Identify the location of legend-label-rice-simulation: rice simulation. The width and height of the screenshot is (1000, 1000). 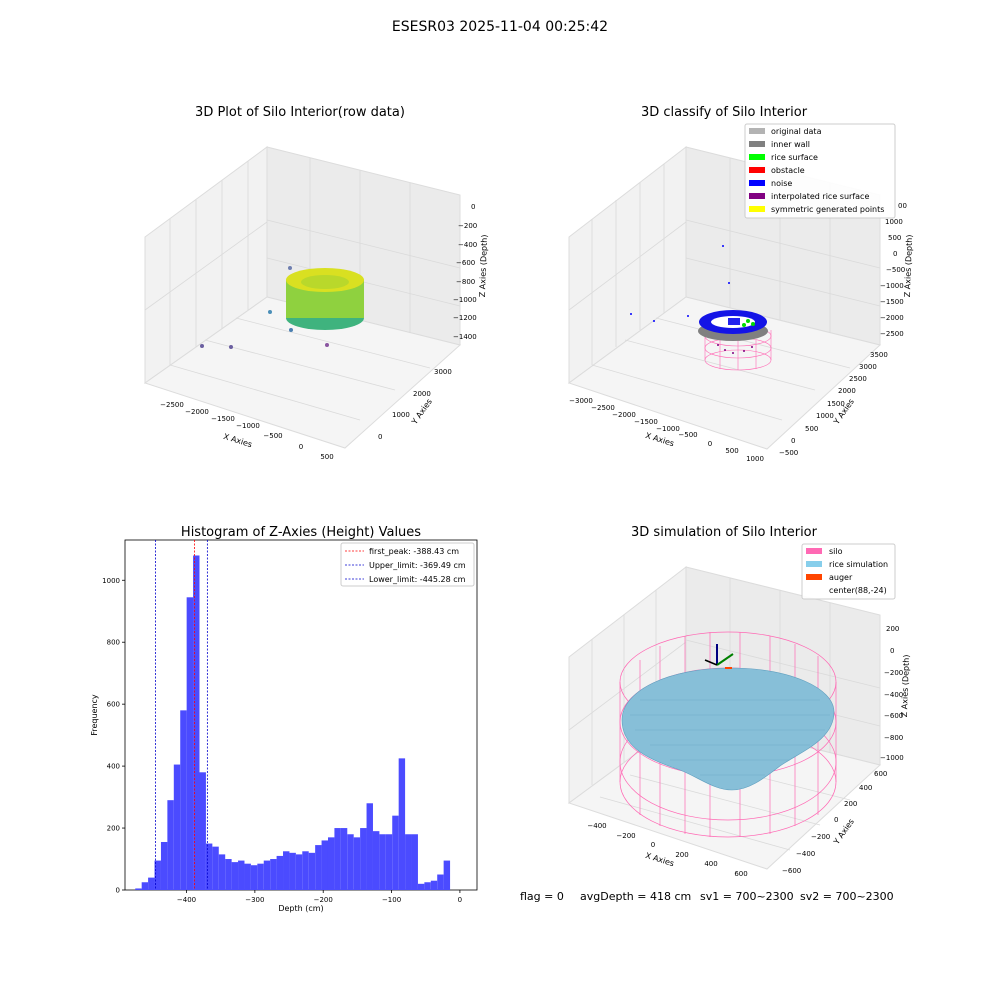
(858, 564).